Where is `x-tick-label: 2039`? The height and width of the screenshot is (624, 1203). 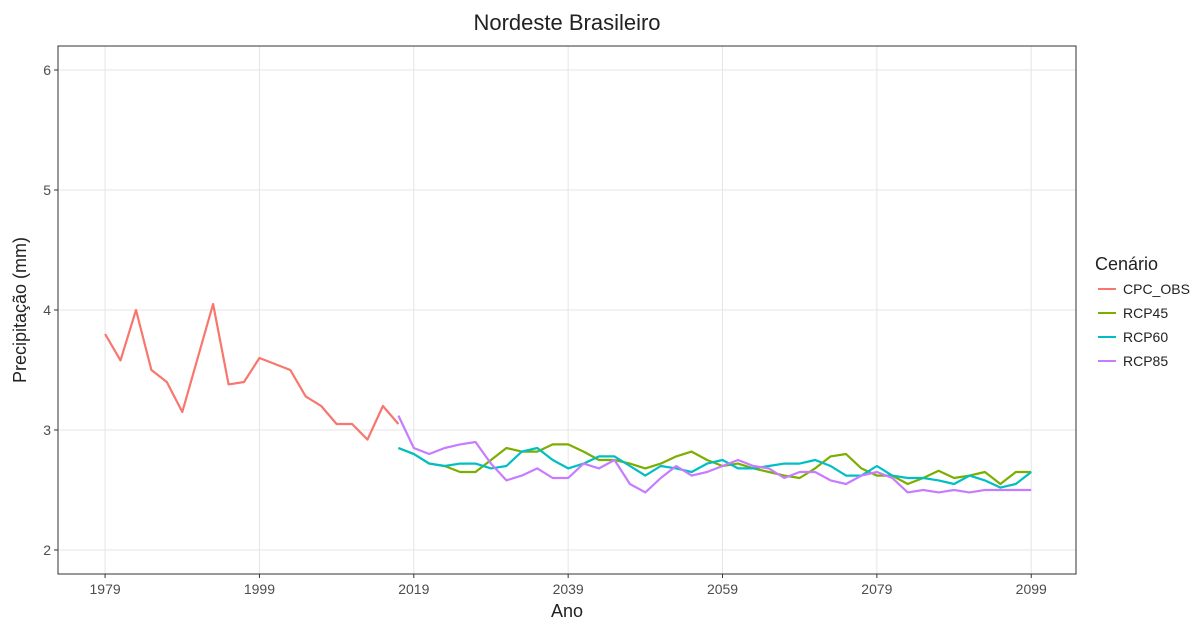 x-tick-label: 2039 is located at coordinates (568, 589).